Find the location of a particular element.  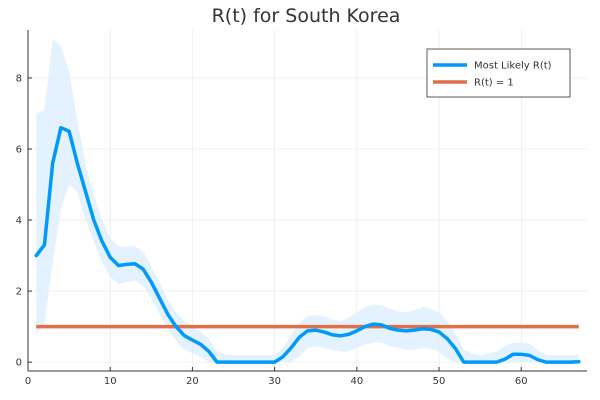

y-tick-label: 2 is located at coordinates (19, 292).